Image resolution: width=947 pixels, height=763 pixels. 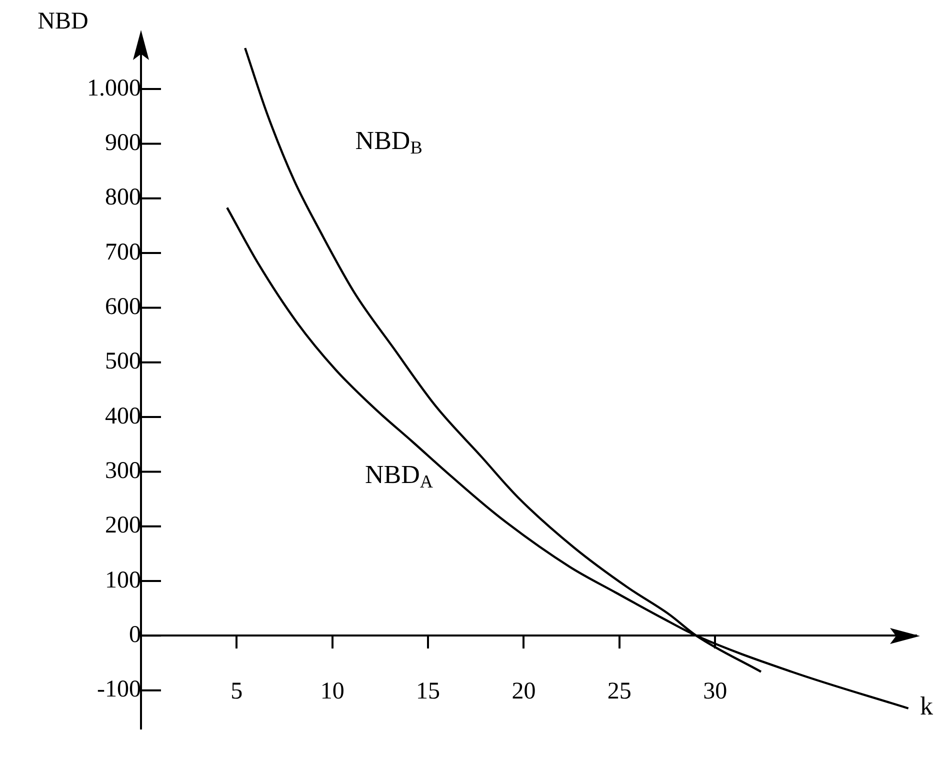 What do you see at coordinates (428, 691) in the screenshot?
I see `x-tick-label: 15` at bounding box center [428, 691].